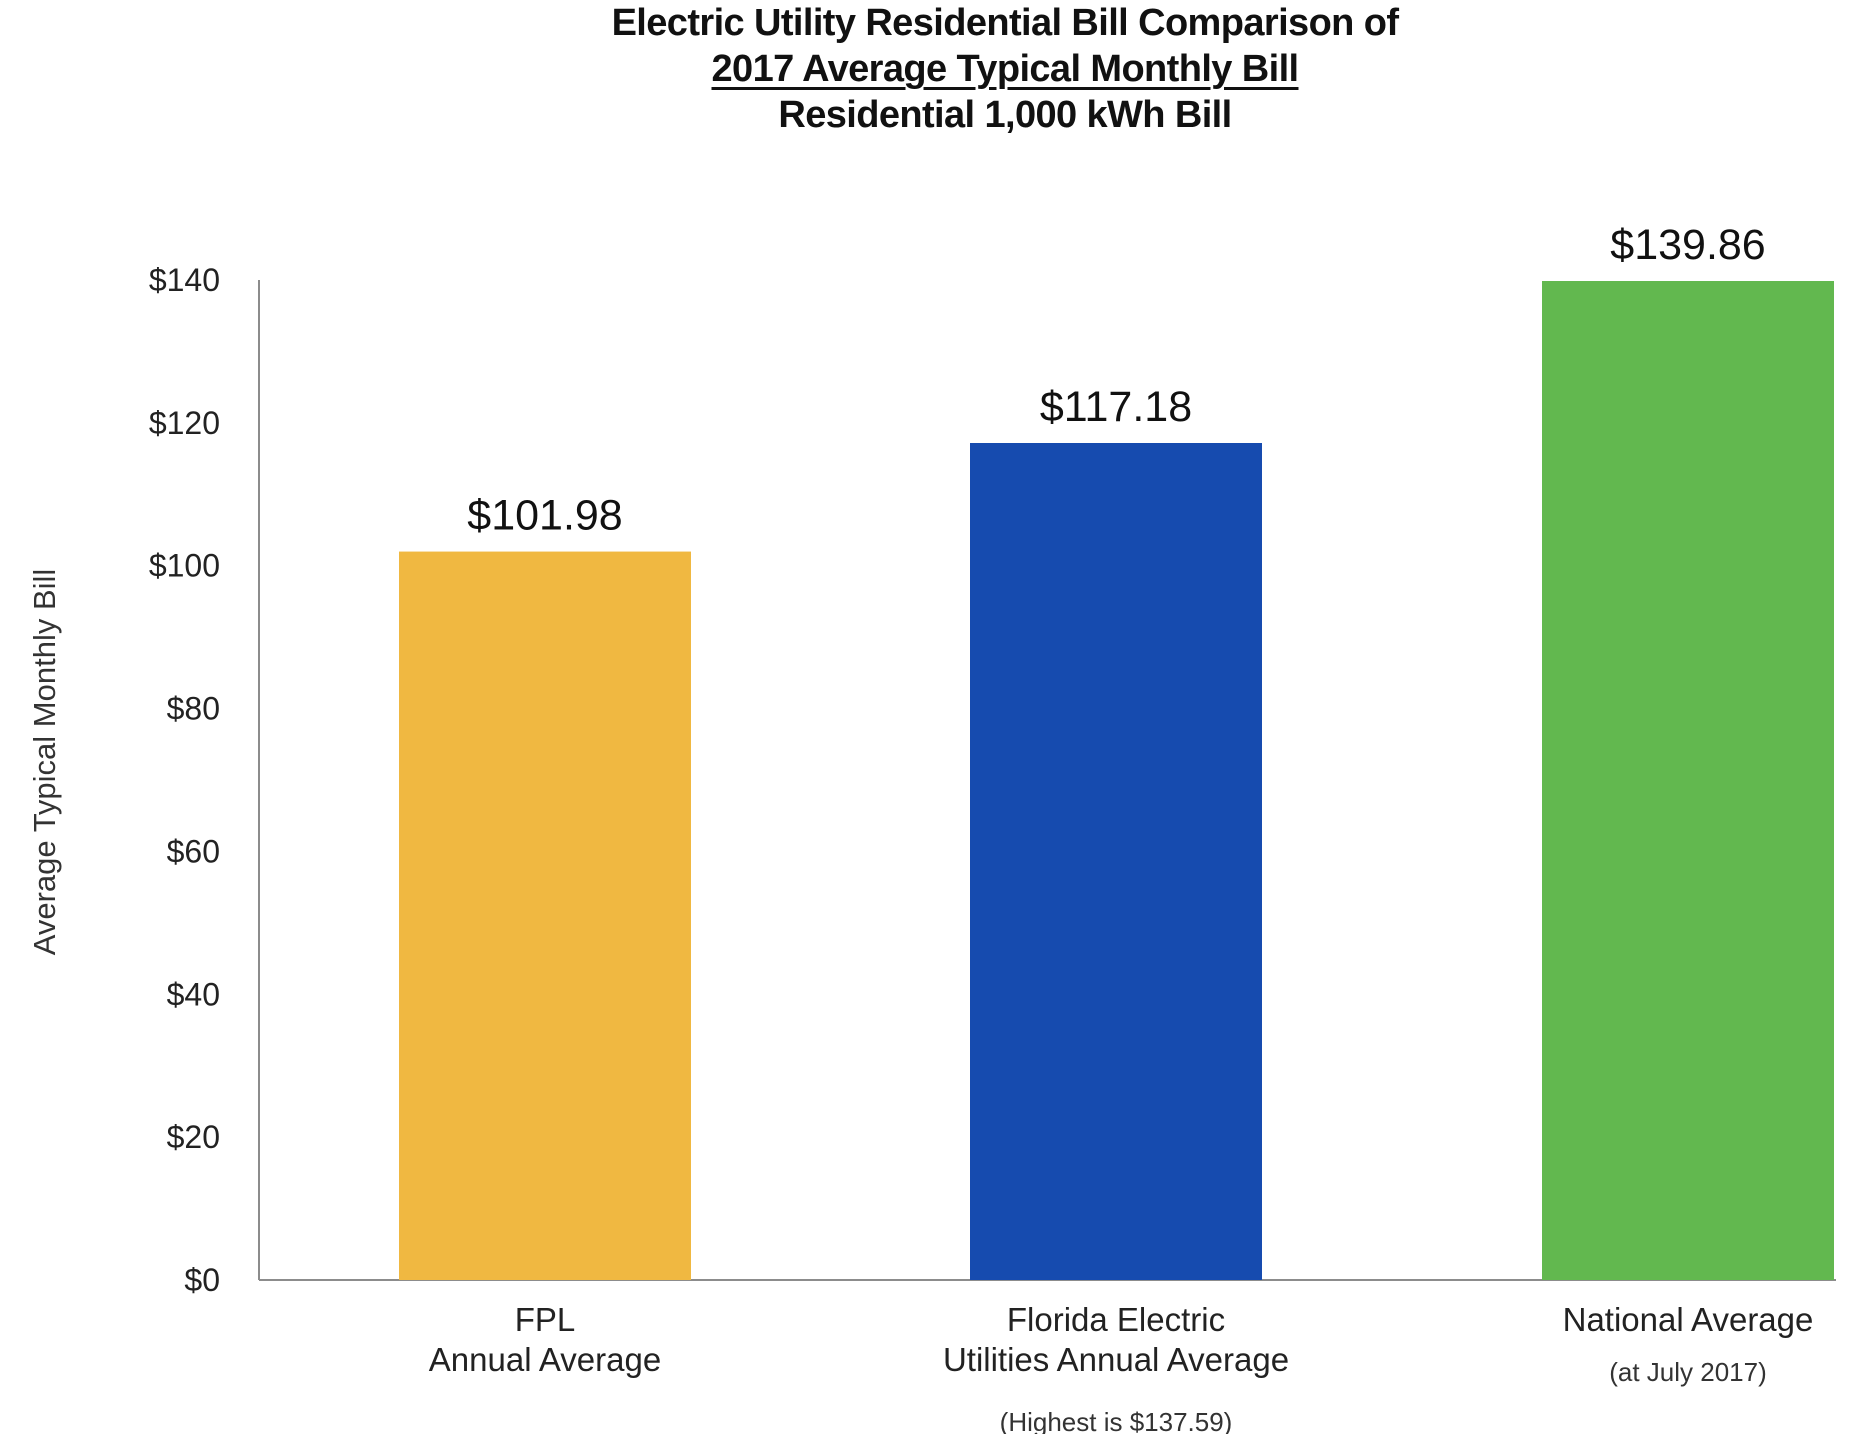  What do you see at coordinates (202, 1280) in the screenshot?
I see `y-tick-label: $0` at bounding box center [202, 1280].